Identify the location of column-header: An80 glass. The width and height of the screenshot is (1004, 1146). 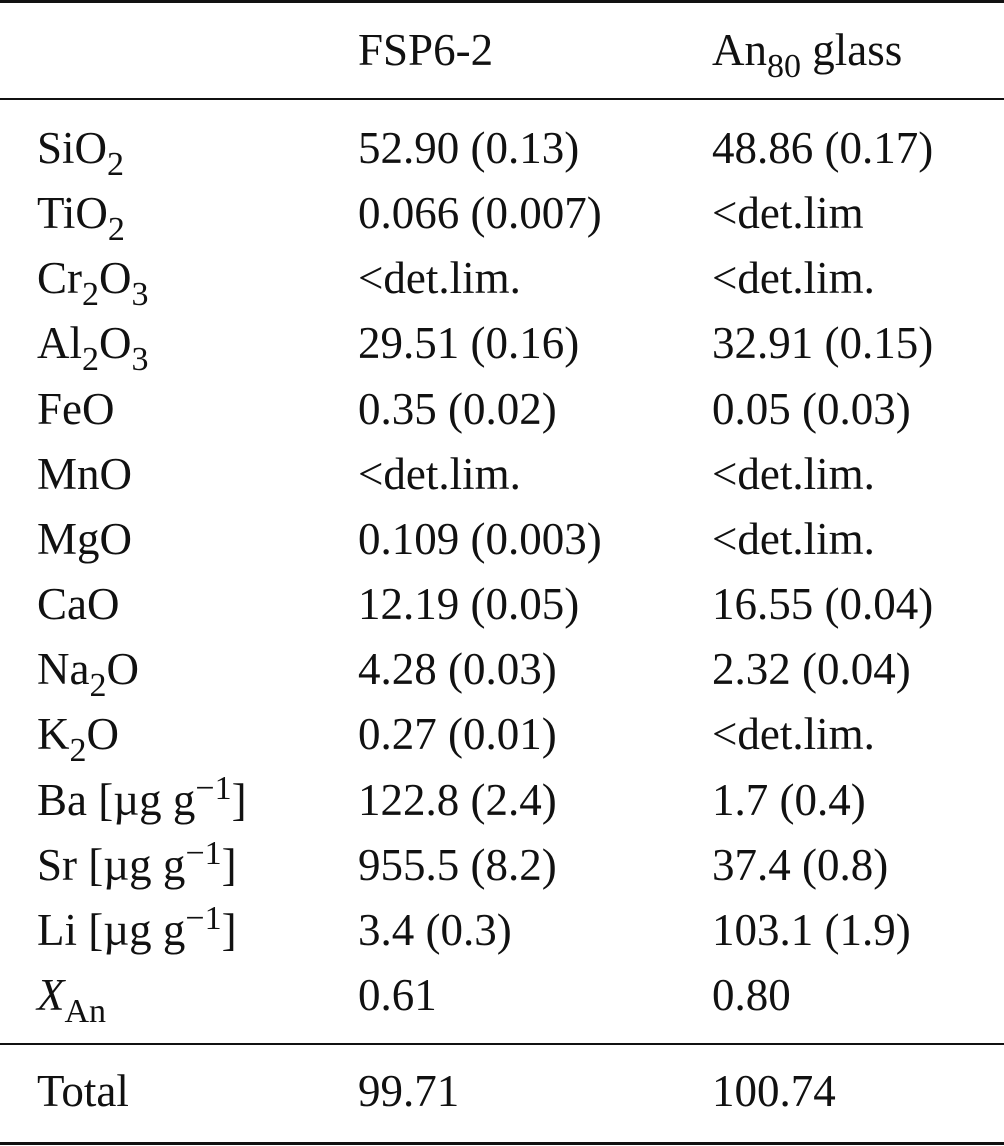
(807, 54).